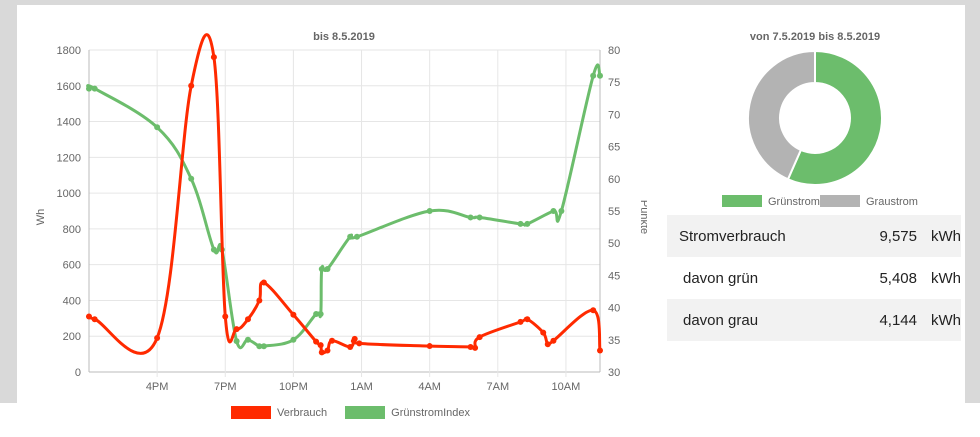  I want to click on y2-axis-ticks: 30 35 40 45 50 55 60 65 70 75 80, so click(614, 212).